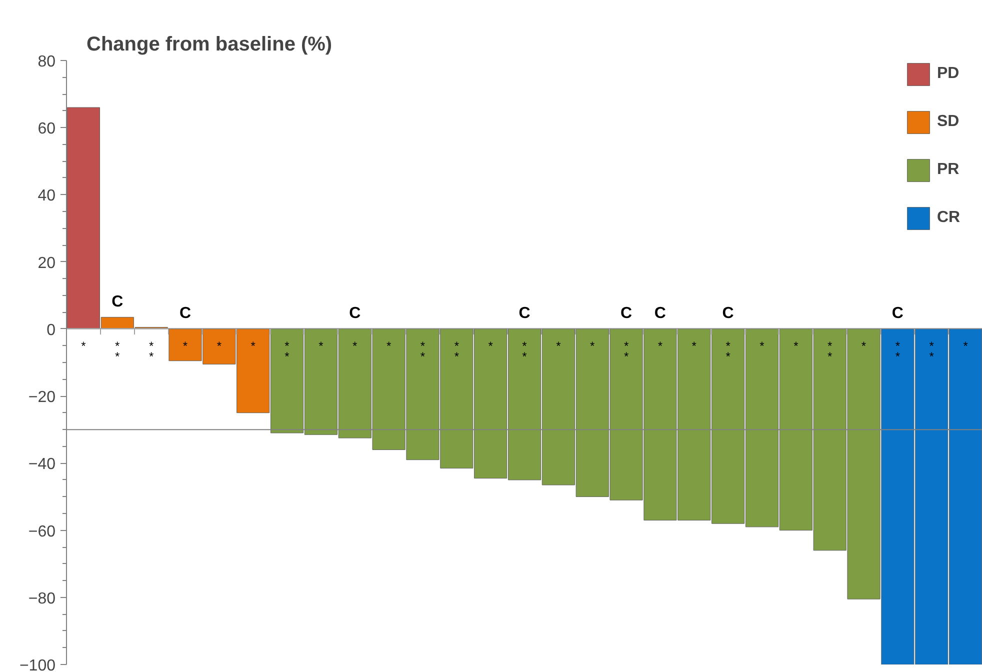 The height and width of the screenshot is (672, 982). What do you see at coordinates (42, 397) in the screenshot?
I see `y-tick-label: −20` at bounding box center [42, 397].